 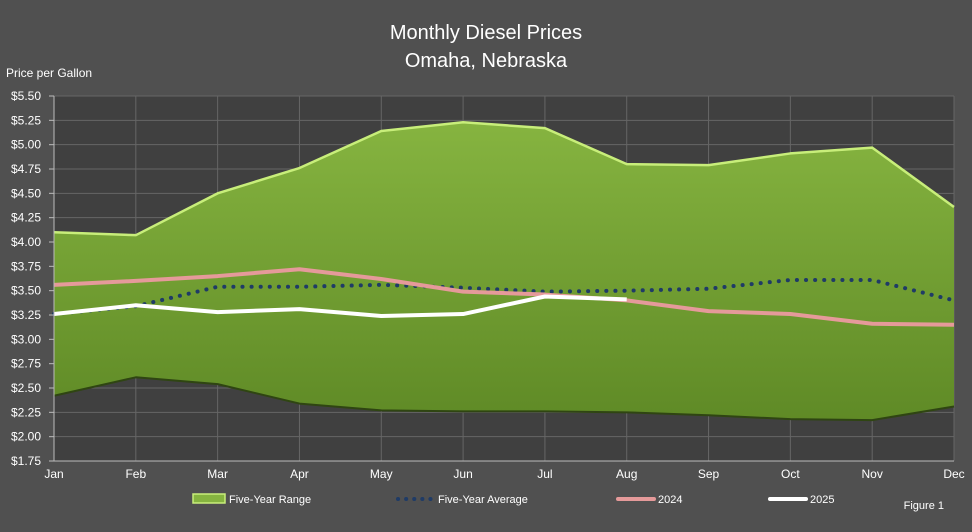 I want to click on x-tick-label: Apr, so click(x=299, y=474).